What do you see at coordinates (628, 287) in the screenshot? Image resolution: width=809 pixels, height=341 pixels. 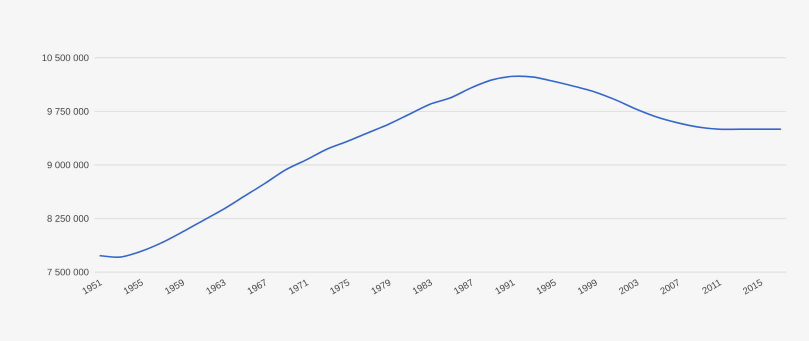 I see `x-tick-label: 2003` at bounding box center [628, 287].